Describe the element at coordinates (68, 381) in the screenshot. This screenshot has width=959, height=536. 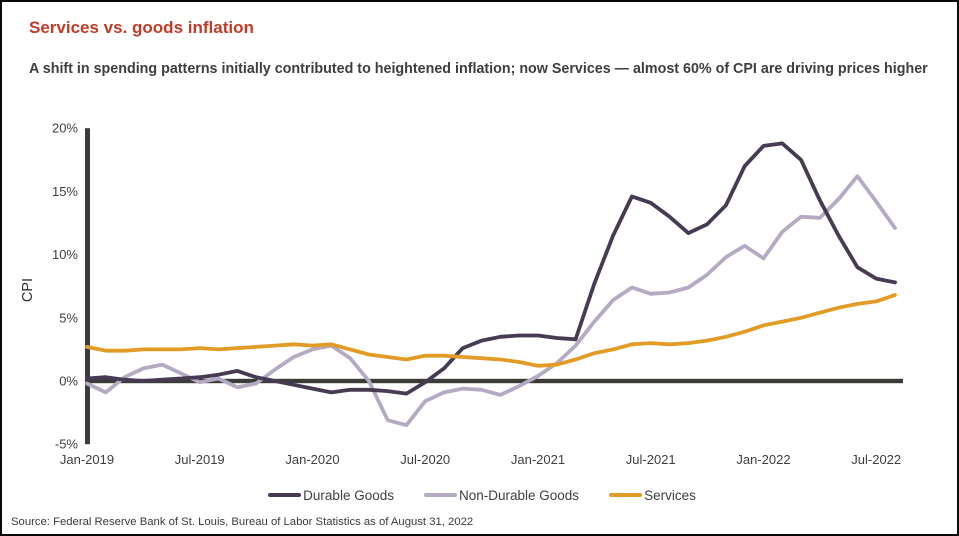
I see `y-tick-label: 0%` at that location.